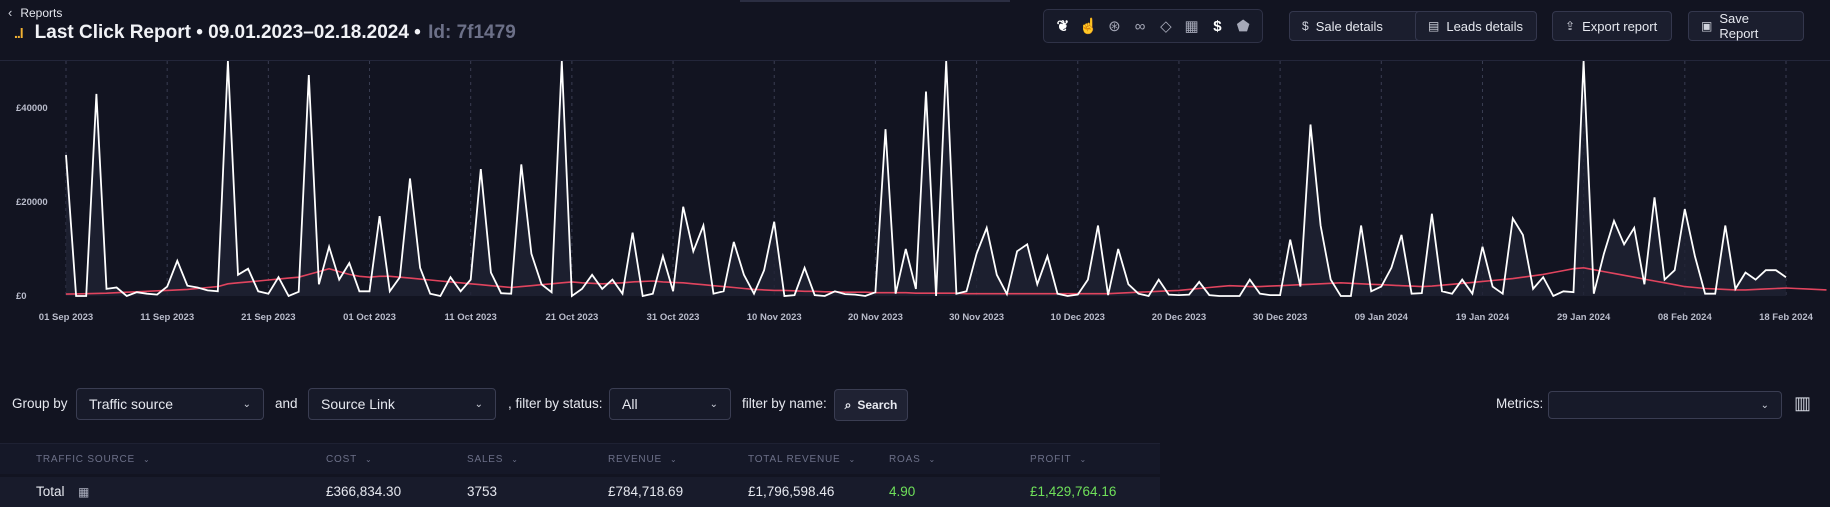  What do you see at coordinates (875, 317) in the screenshot?
I see `x-tick-label: 20 Nov 2023` at bounding box center [875, 317].